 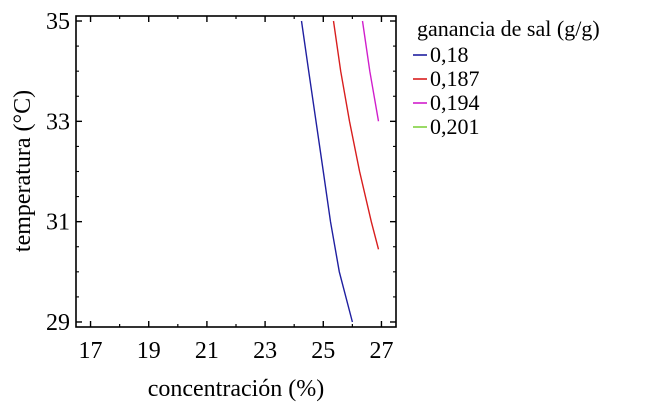 What do you see at coordinates (58, 122) in the screenshot?
I see `y-tick-label: 33` at bounding box center [58, 122].